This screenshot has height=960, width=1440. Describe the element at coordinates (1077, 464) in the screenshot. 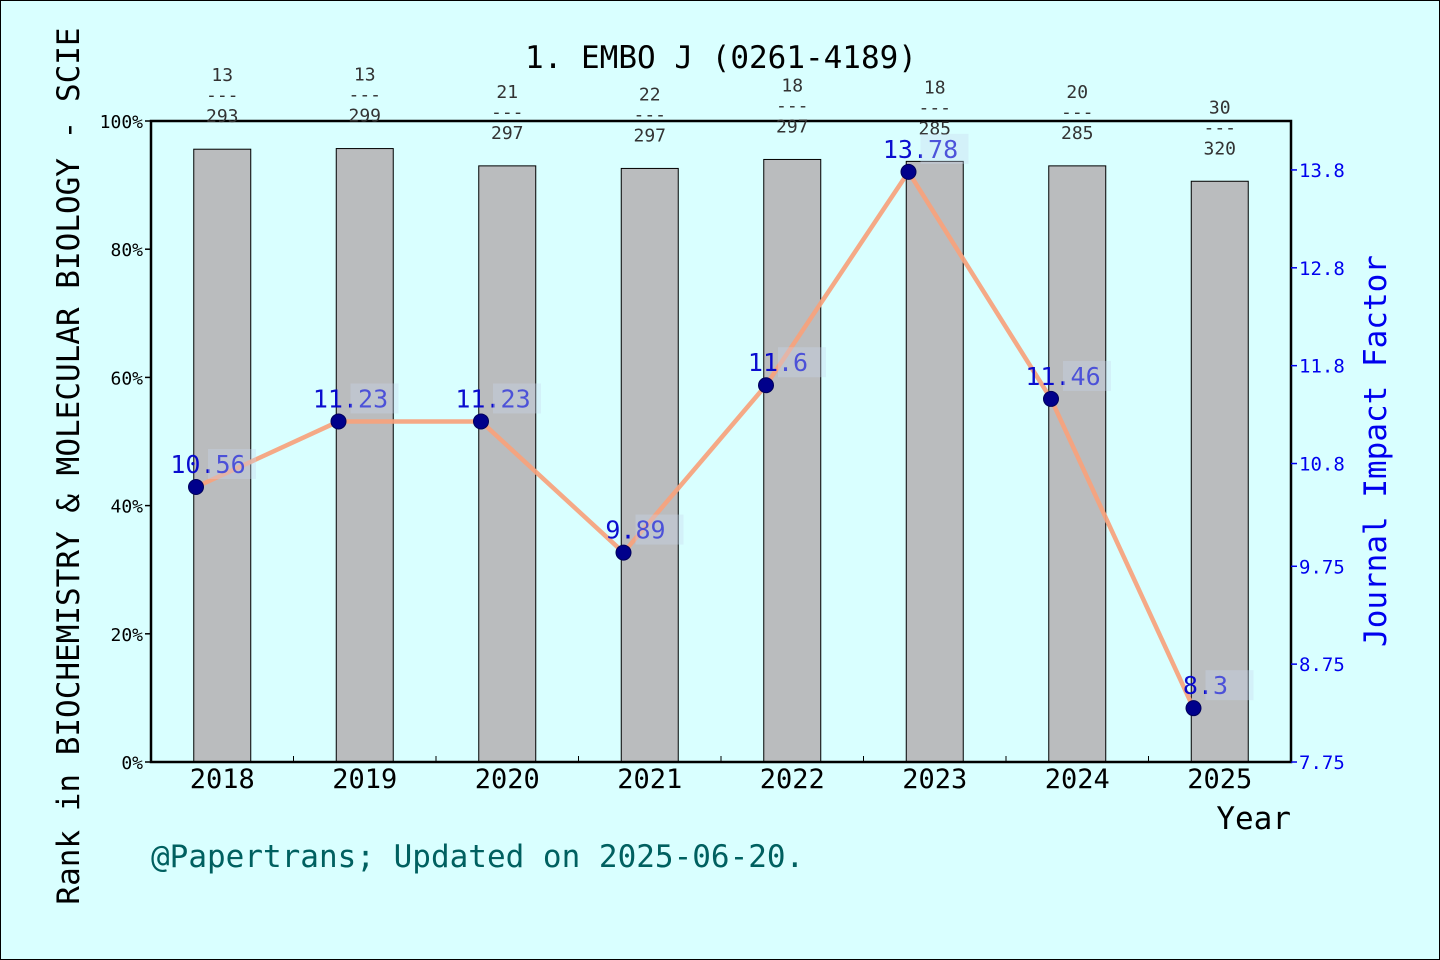

I see `bar-2024` at that location.